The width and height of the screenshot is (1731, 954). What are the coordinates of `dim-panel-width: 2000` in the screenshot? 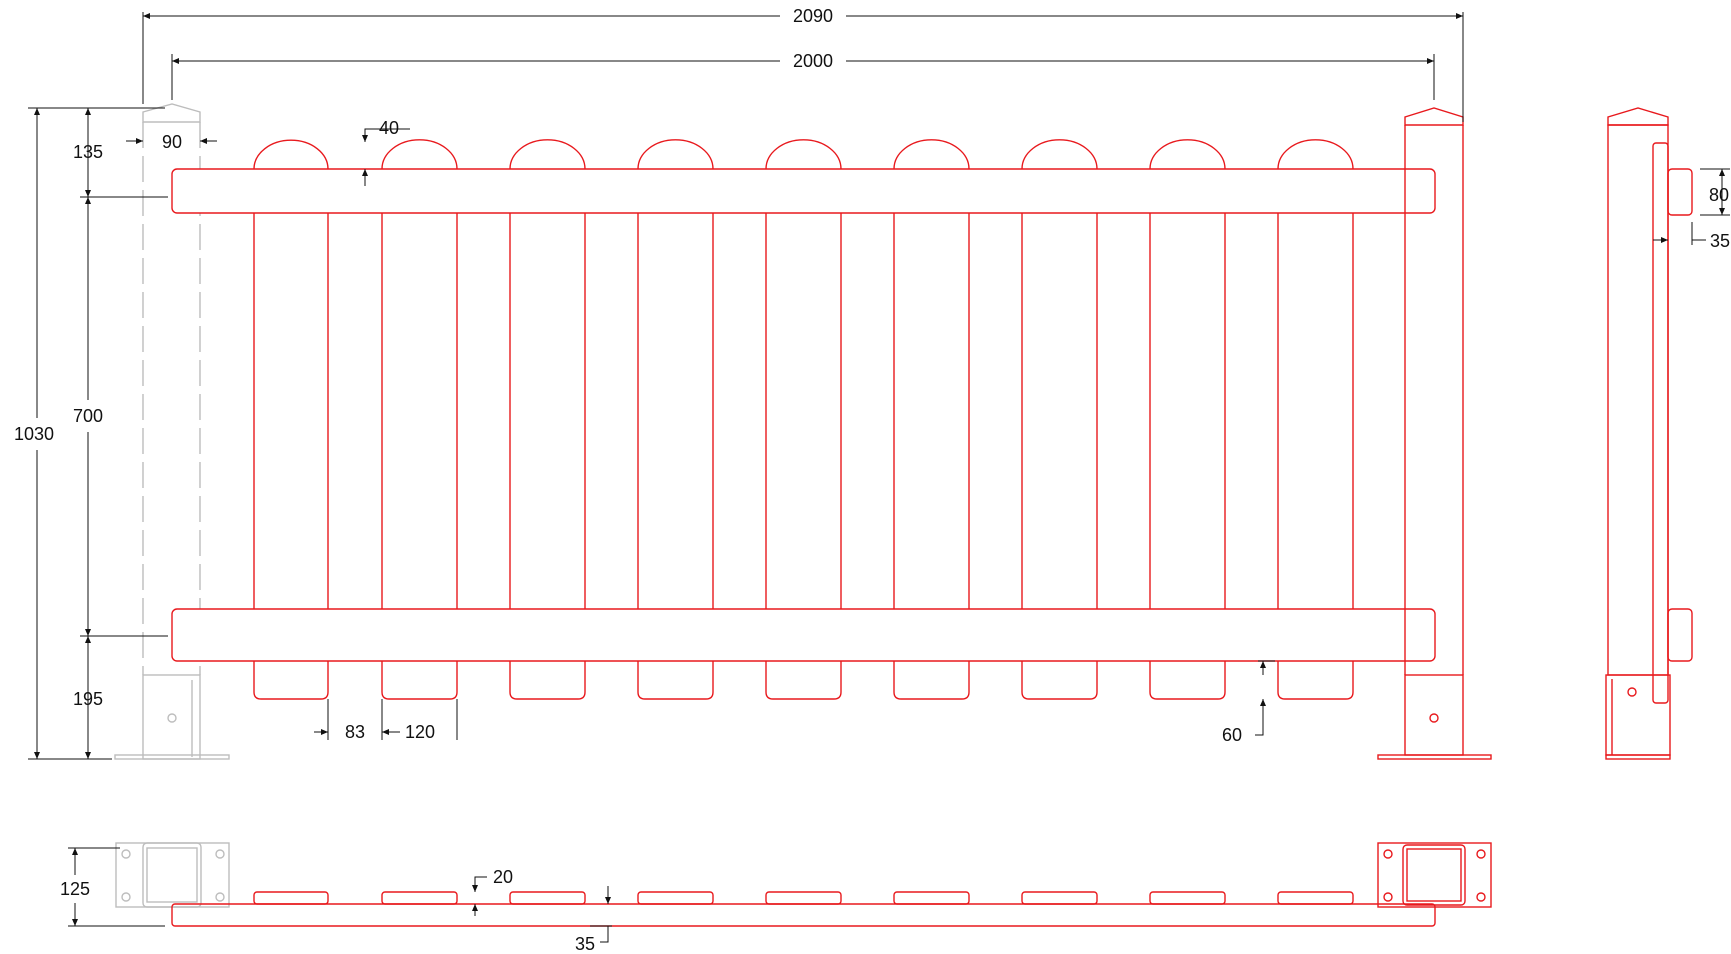 It's located at (813, 61).